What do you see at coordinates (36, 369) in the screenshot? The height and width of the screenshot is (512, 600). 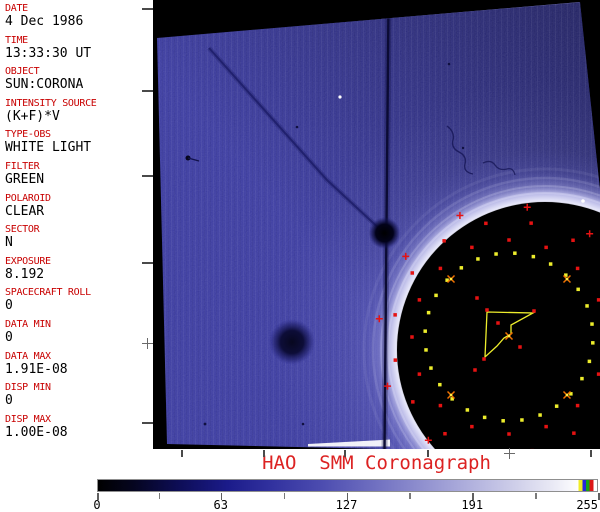 I see `field-value: 1.91E-08` at bounding box center [36, 369].